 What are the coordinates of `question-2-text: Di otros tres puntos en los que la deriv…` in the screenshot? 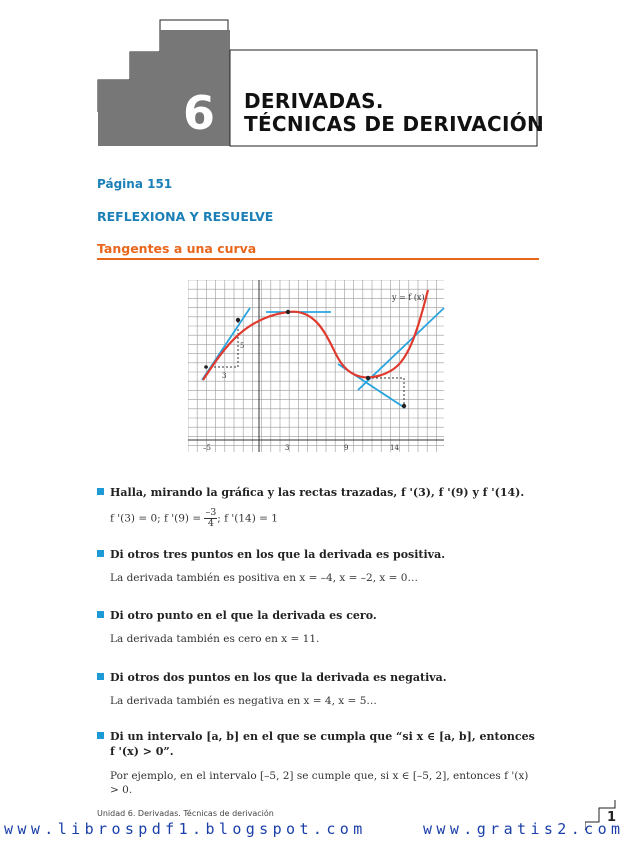 It's located at (278, 554).